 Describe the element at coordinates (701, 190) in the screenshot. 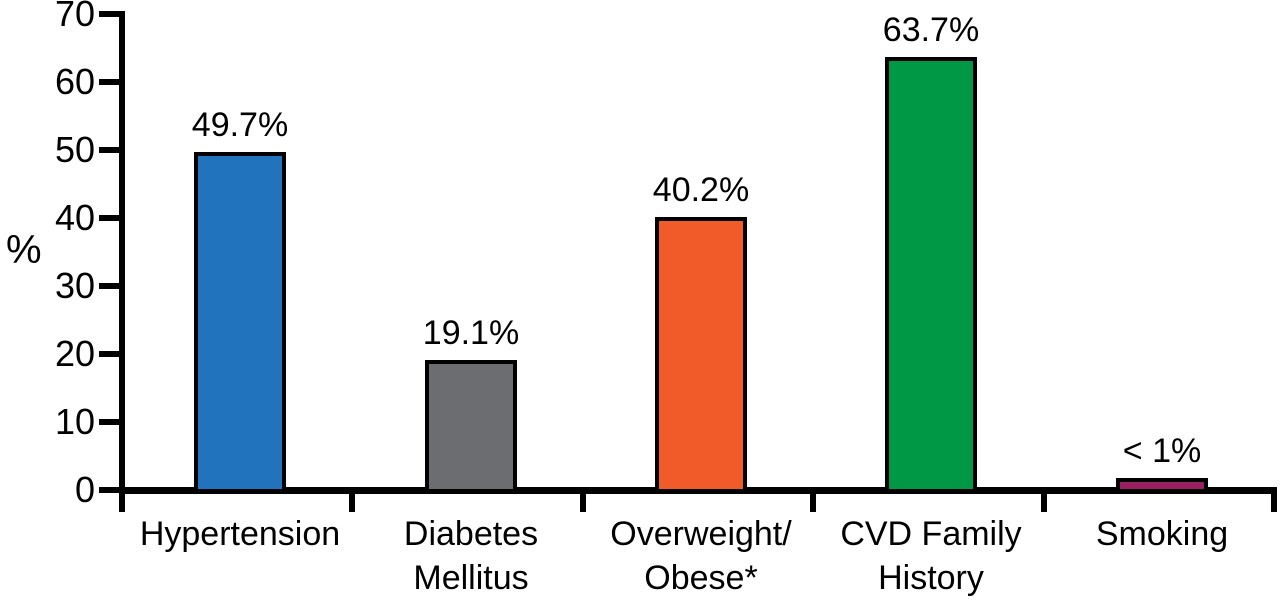

I see `bar-value-label: 40.2%` at that location.